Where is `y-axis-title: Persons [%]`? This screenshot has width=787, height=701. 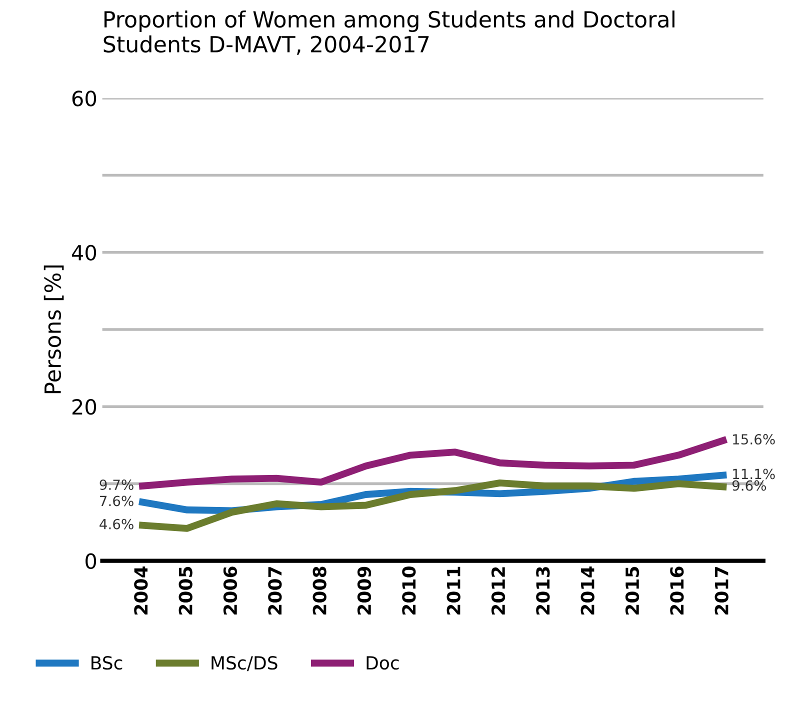
y-axis-title: Persons [%] is located at coordinates (54, 330).